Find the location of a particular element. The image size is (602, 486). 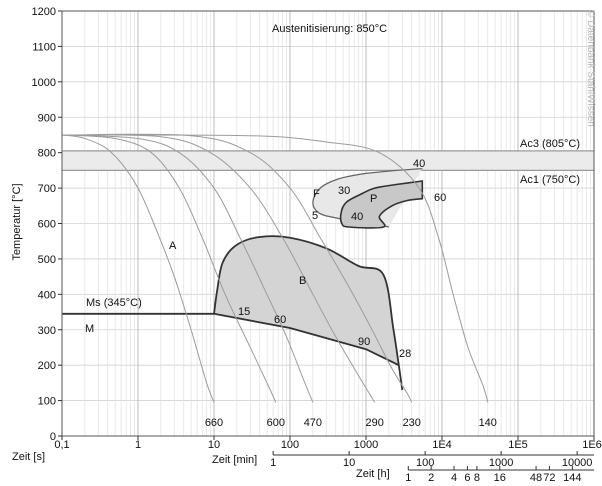

x-tick-label-h: 48 is located at coordinates (536, 478).